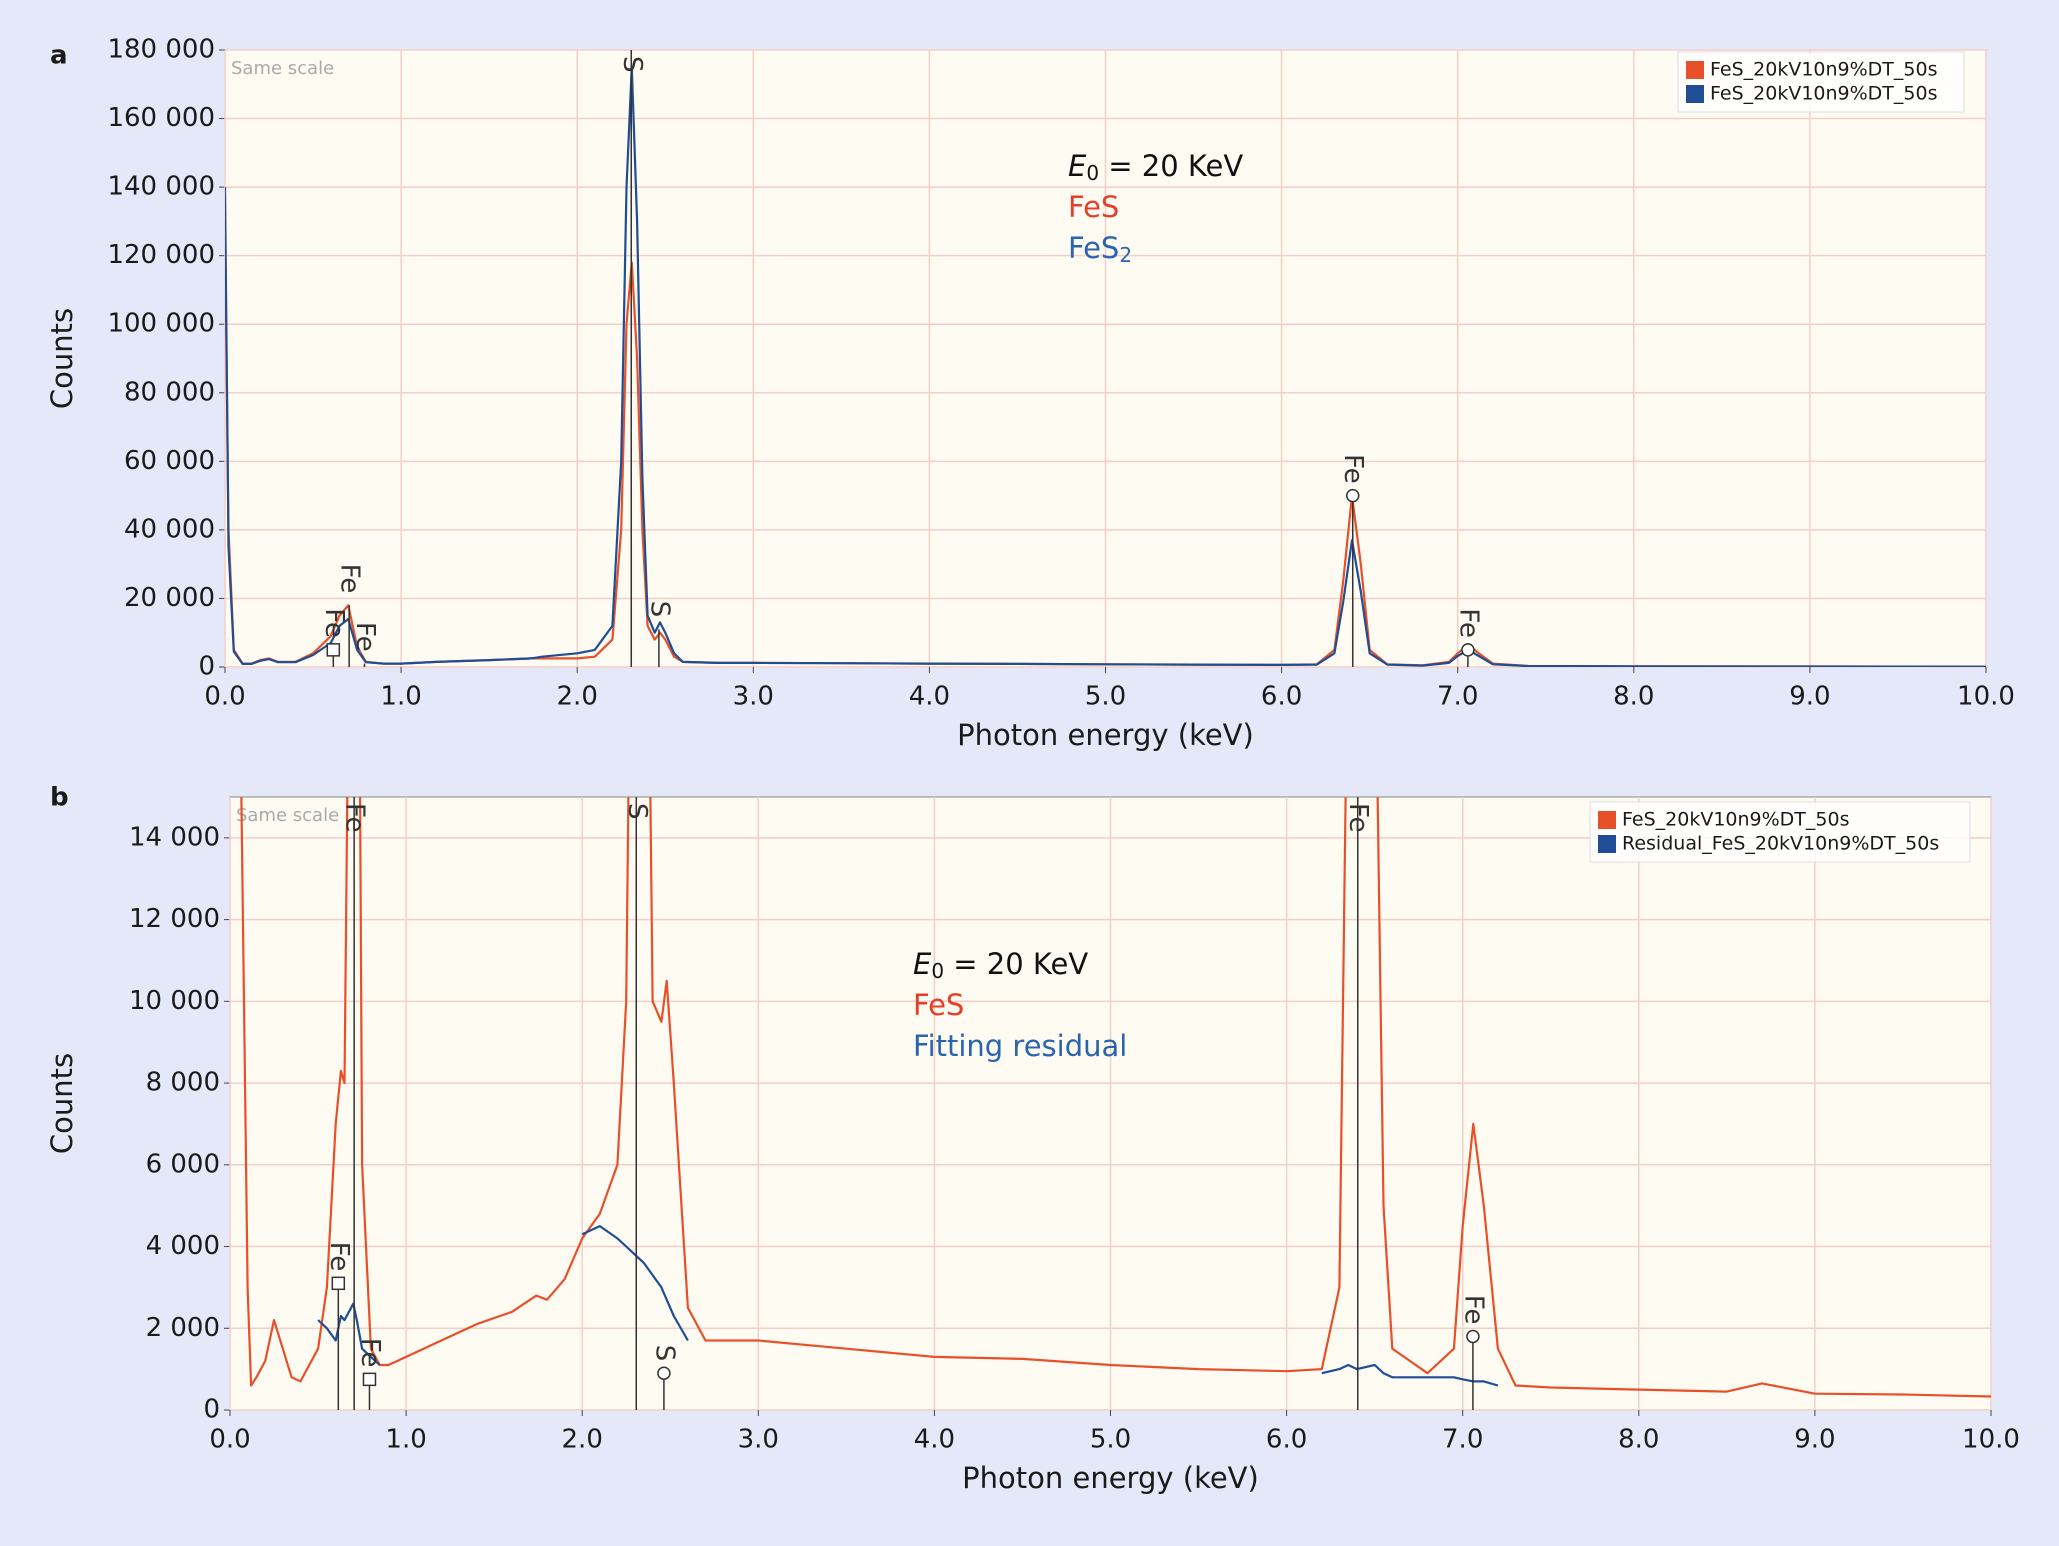 The height and width of the screenshot is (1546, 2059). What do you see at coordinates (174, 919) in the screenshot?
I see `y-tick-label: 12 000` at bounding box center [174, 919].